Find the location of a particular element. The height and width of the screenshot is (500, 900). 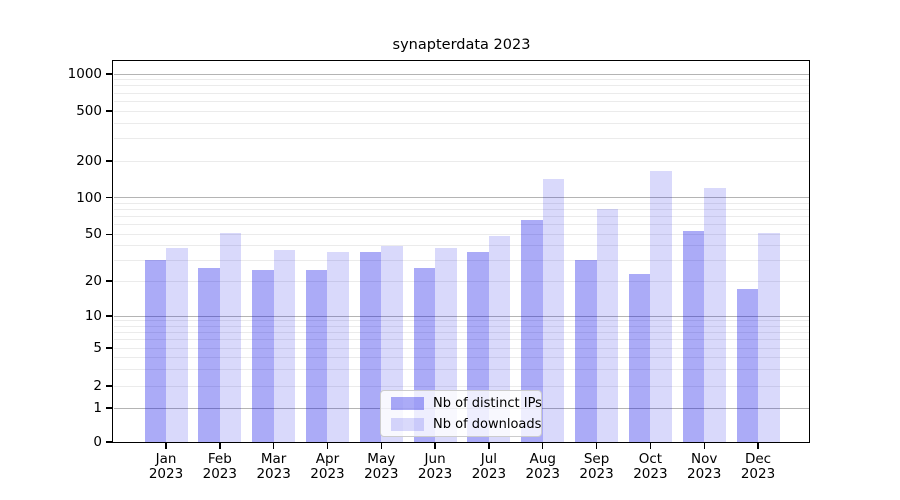

x-tick-mark-jul is located at coordinates (489, 446).